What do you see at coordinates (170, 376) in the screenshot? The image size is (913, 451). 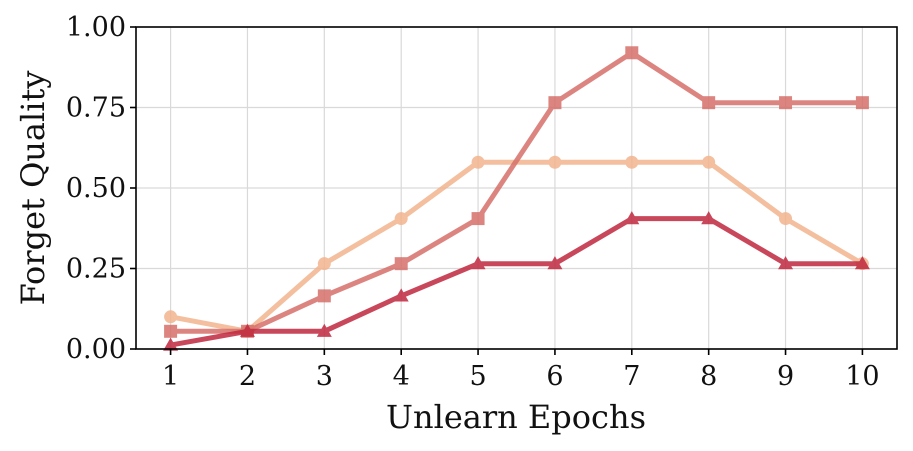 I see `x-tick-label: 1` at bounding box center [170, 376].